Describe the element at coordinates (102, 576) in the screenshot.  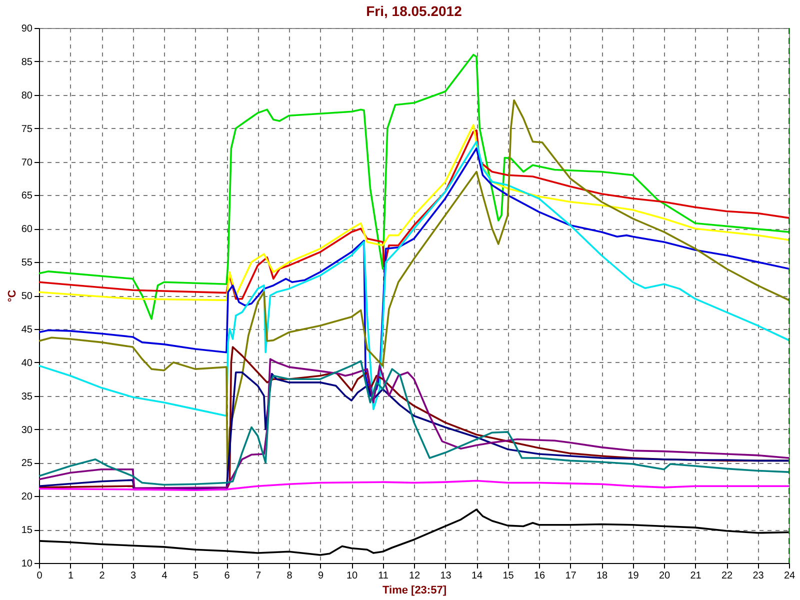
I see `x-tick-label: 2` at that location.